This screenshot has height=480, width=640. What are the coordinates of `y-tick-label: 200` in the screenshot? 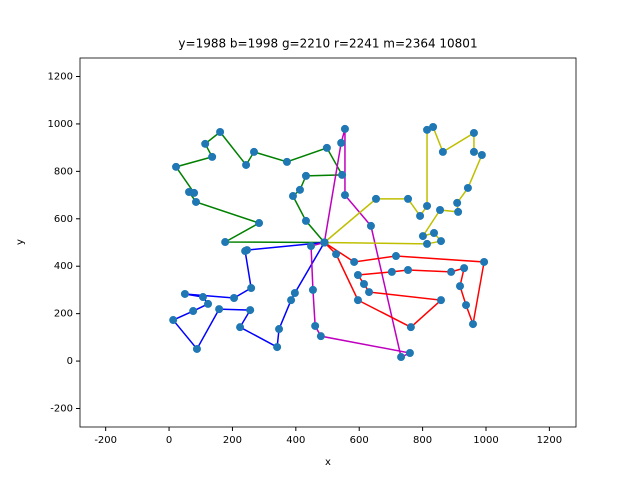 It's located at (63, 314).